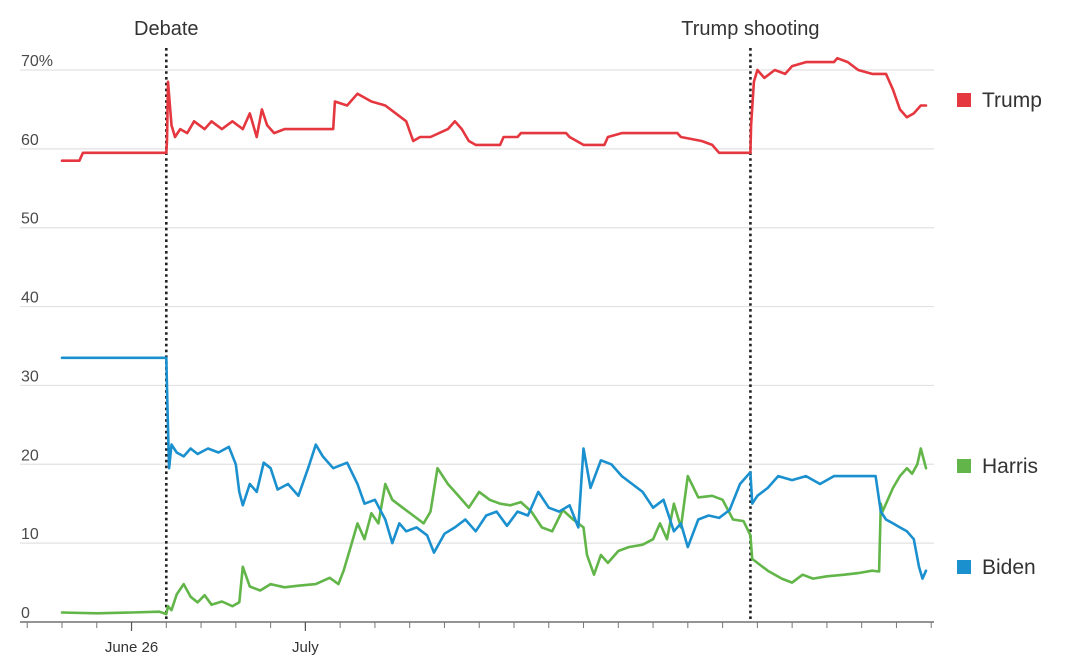  Describe the element at coordinates (30, 534) in the screenshot. I see `y-tick-label: 10` at that location.